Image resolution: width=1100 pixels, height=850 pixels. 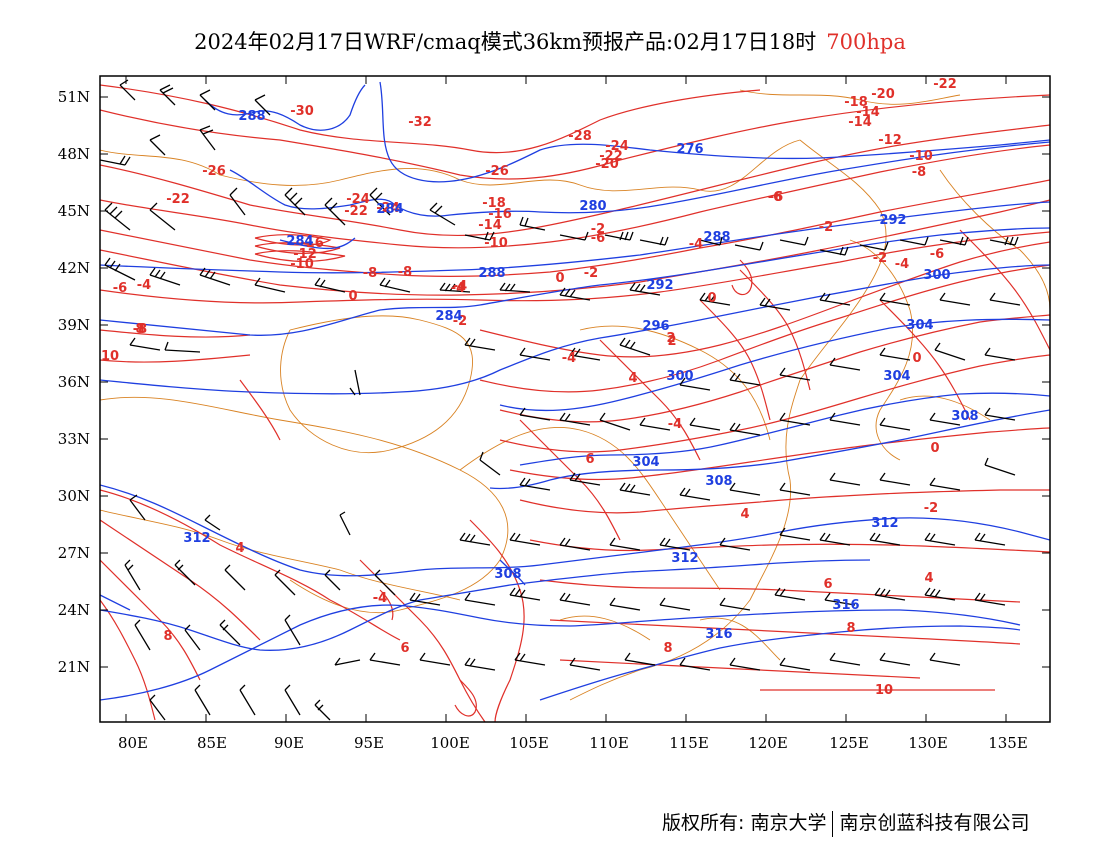 What do you see at coordinates (609, 743) in the screenshot?
I see `lon-tick-label: 110E` at bounding box center [609, 743].